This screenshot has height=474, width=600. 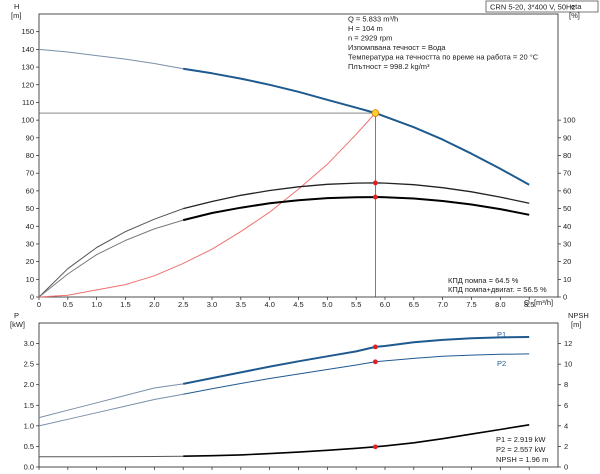 What do you see at coordinates (568, 364) in the screenshot?
I see `bottom-y2-tick-label: 10` at bounding box center [568, 364].